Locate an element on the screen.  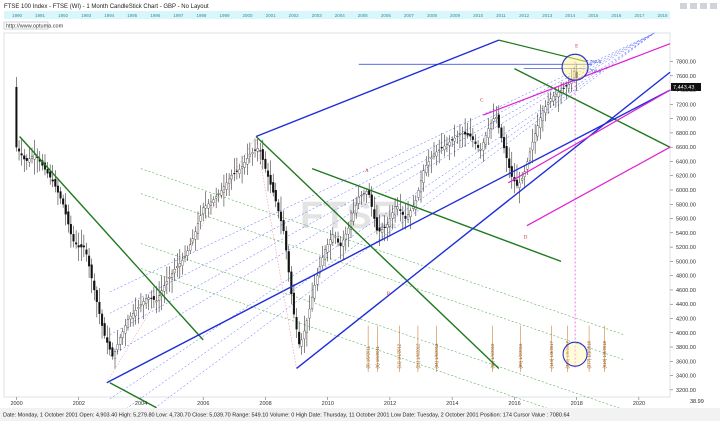
logo-url: http://www.optuma.com is located at coordinates (35, 27).